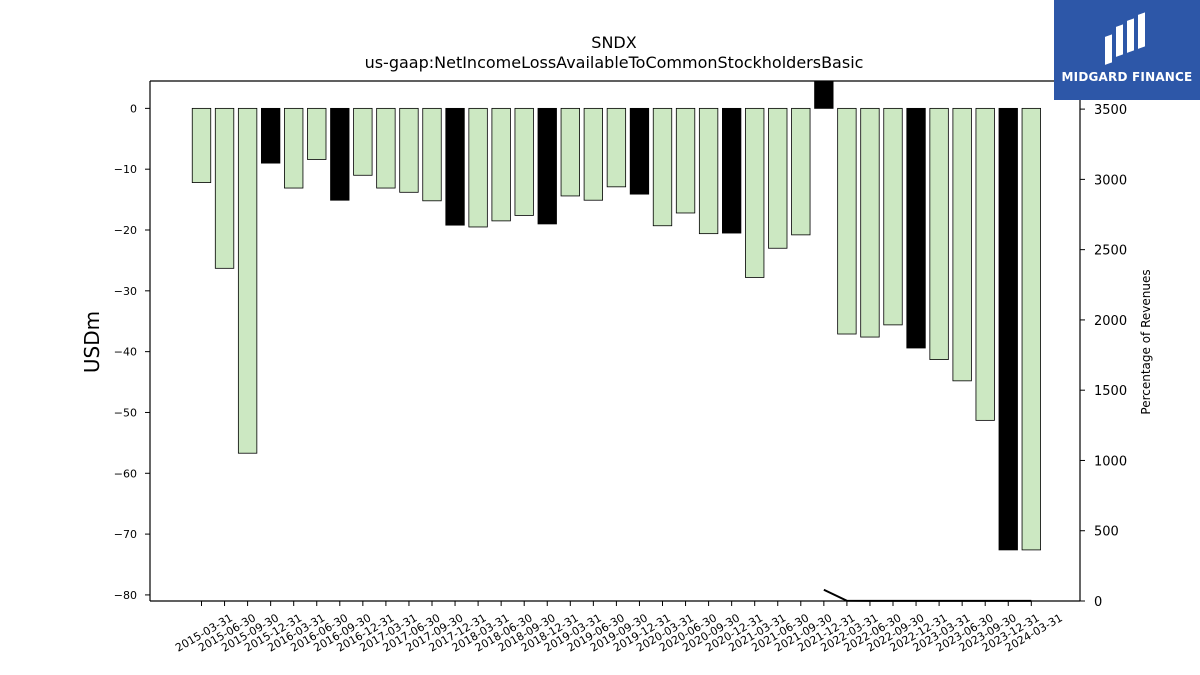 This screenshot has width=1200, height=675. I want to click on y2-tick-label: 1500, so click(1110, 391).